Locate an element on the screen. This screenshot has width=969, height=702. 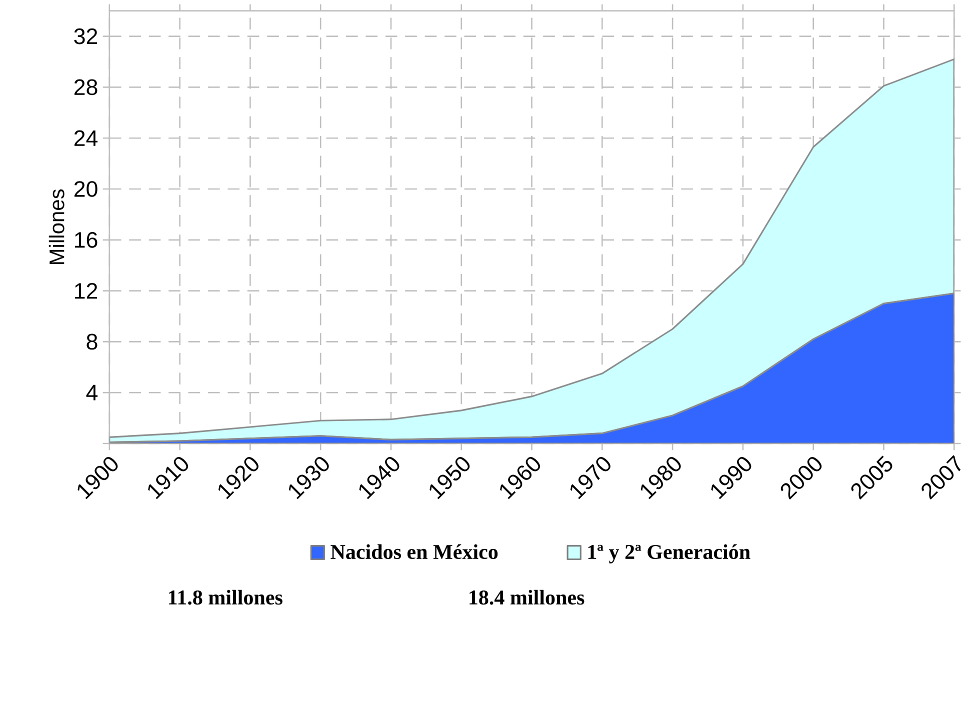
y-tick-label: 8 is located at coordinates (92, 342).